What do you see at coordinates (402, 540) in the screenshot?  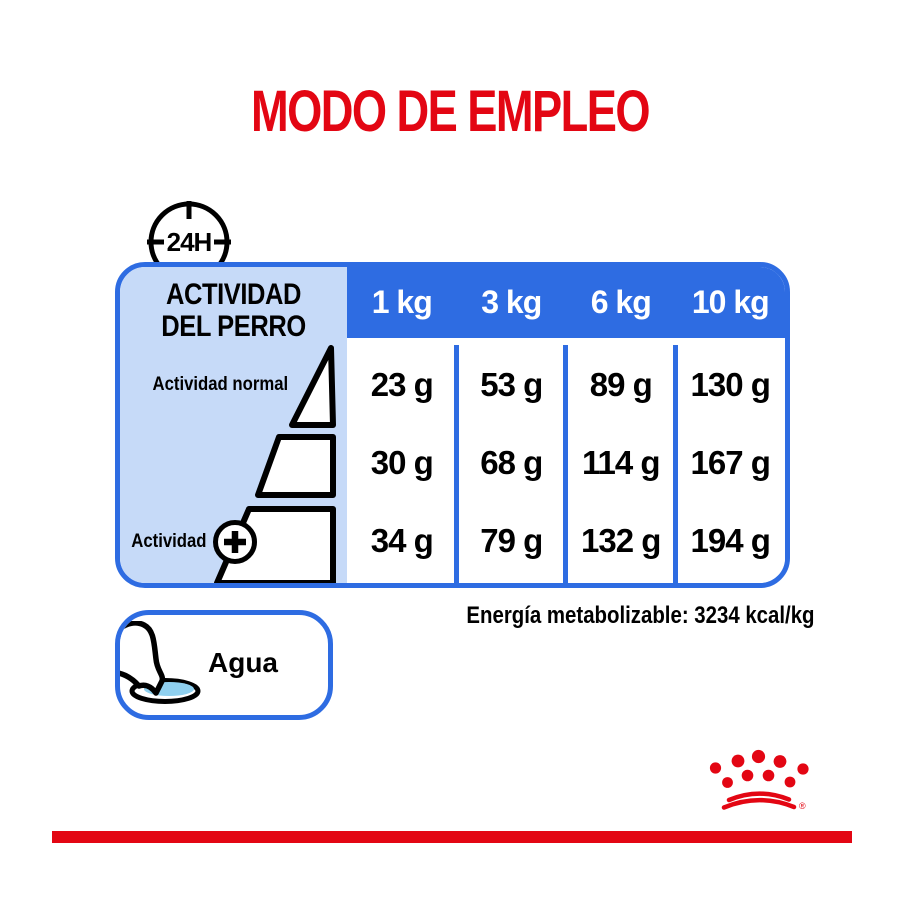 I see `feeding-value: 34 g` at bounding box center [402, 540].